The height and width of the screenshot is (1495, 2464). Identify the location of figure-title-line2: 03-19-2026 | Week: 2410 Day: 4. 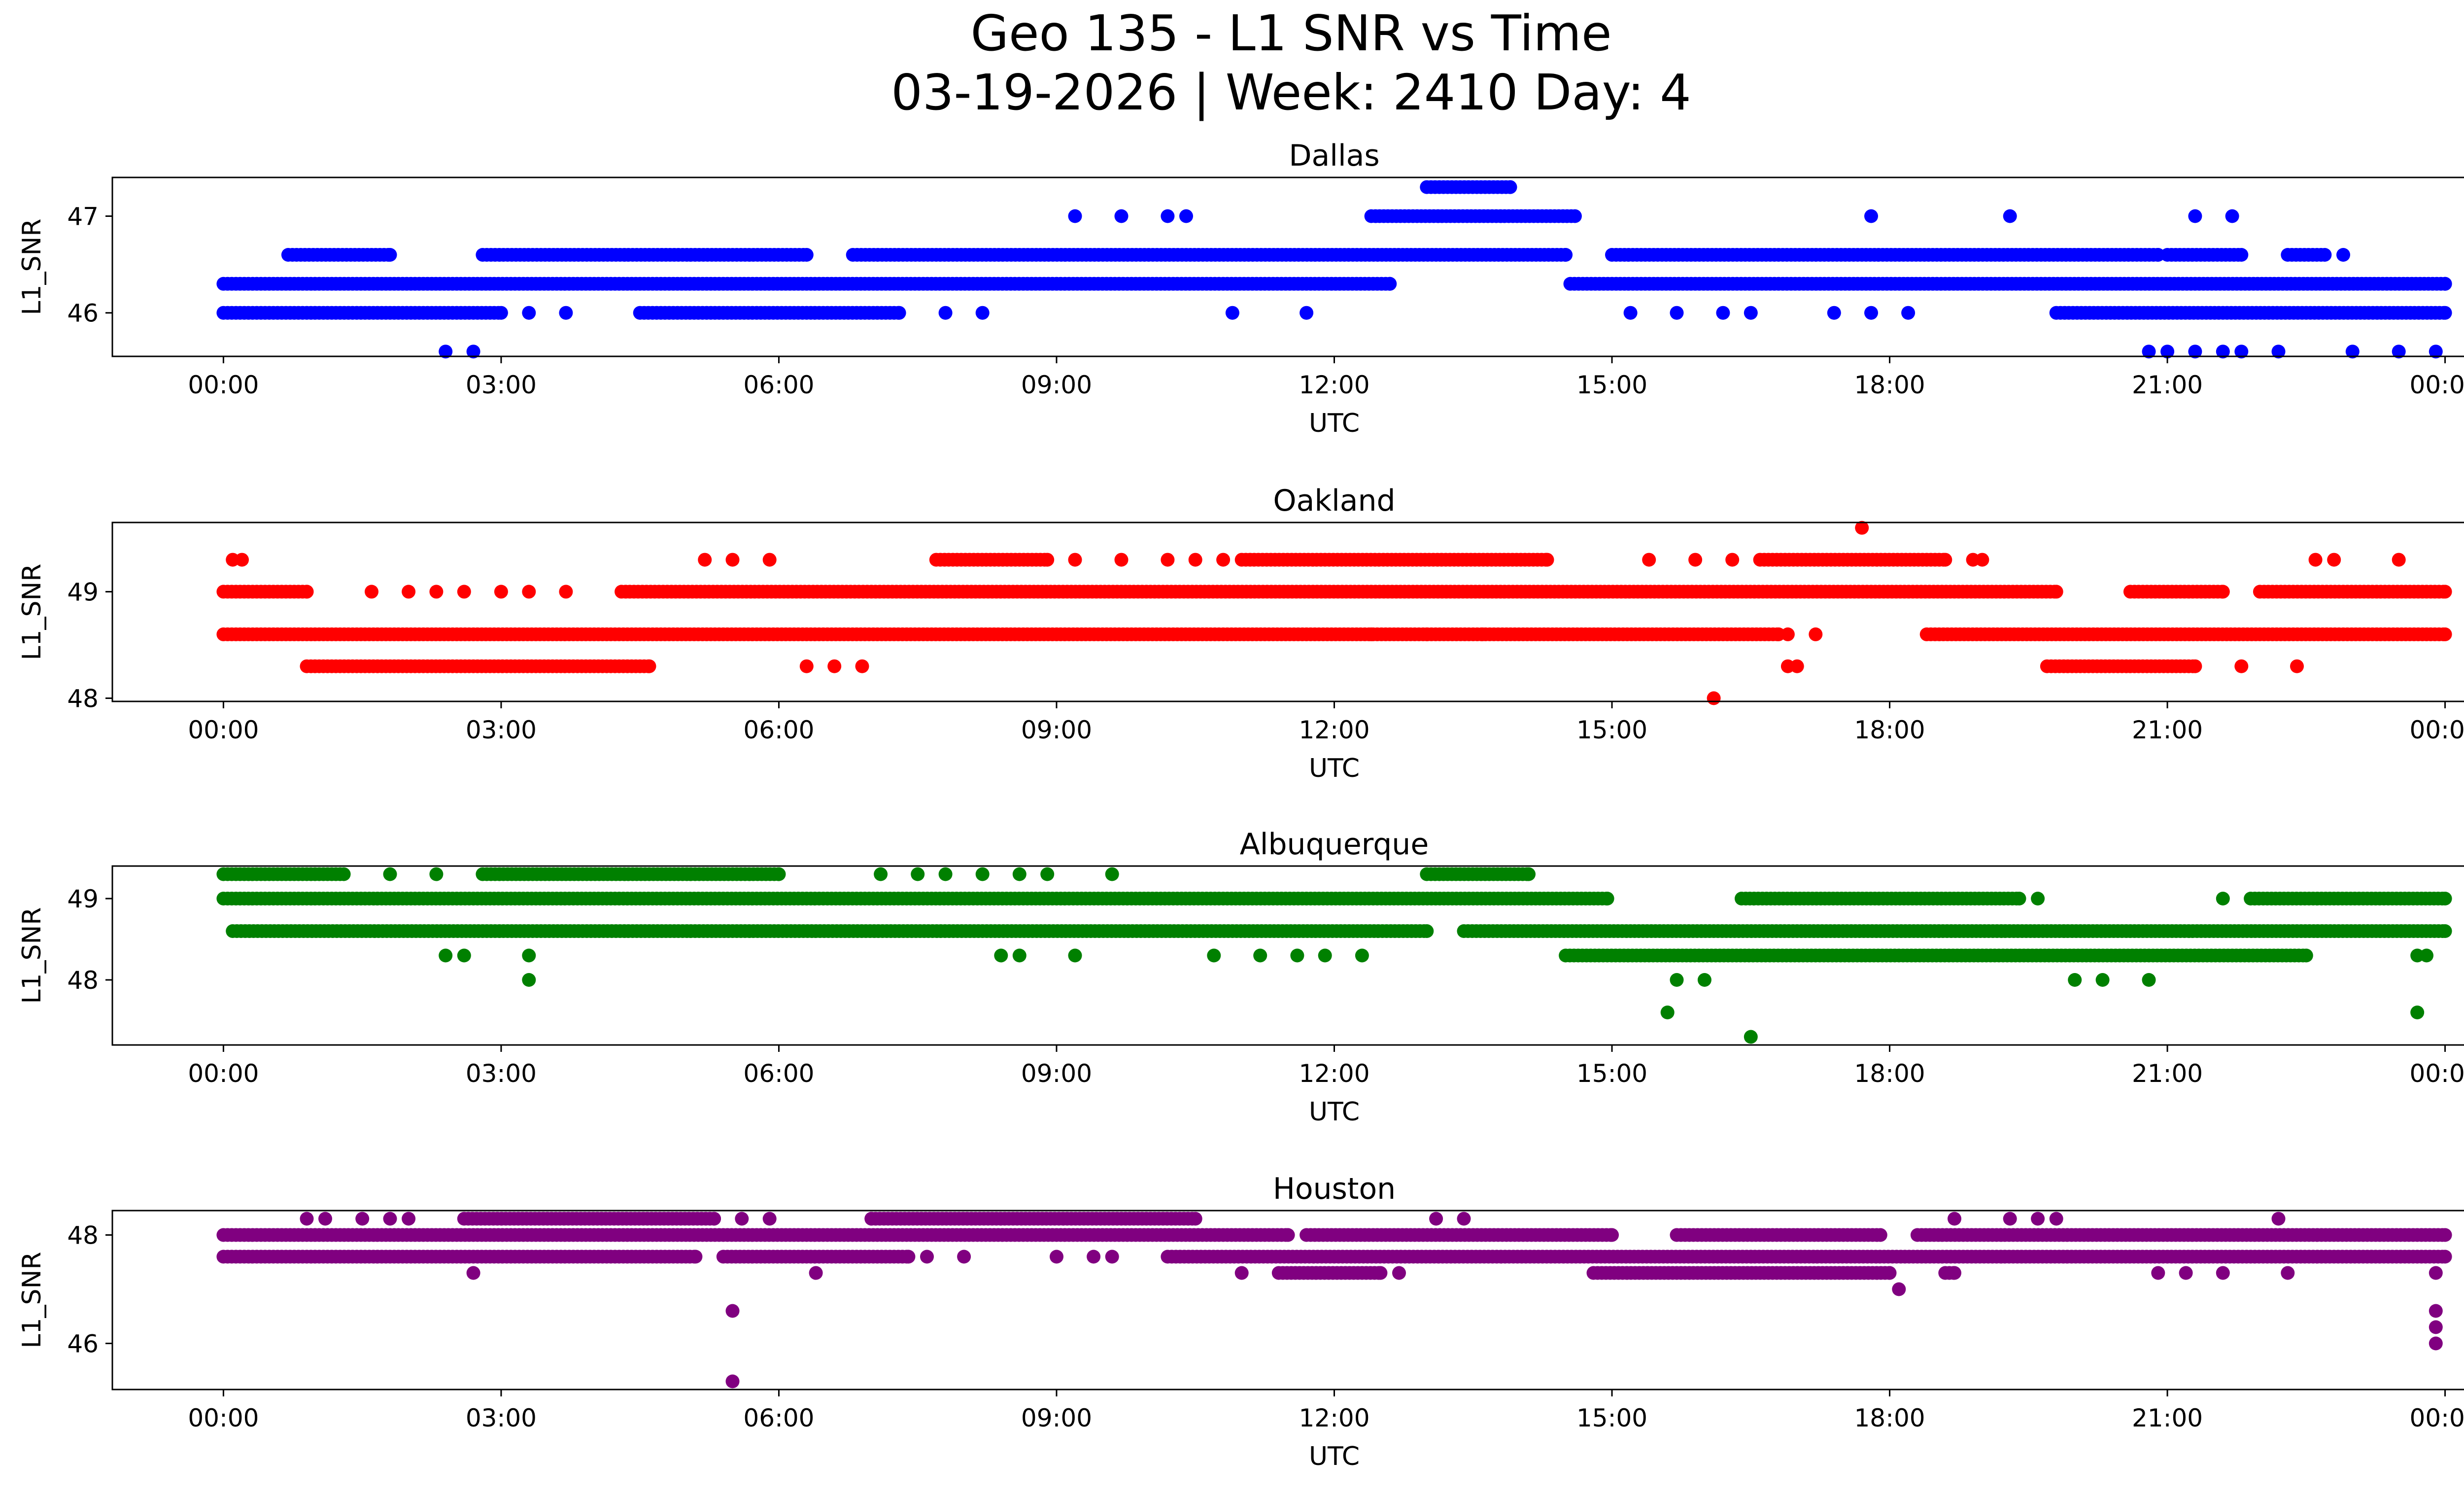
(1291, 92).